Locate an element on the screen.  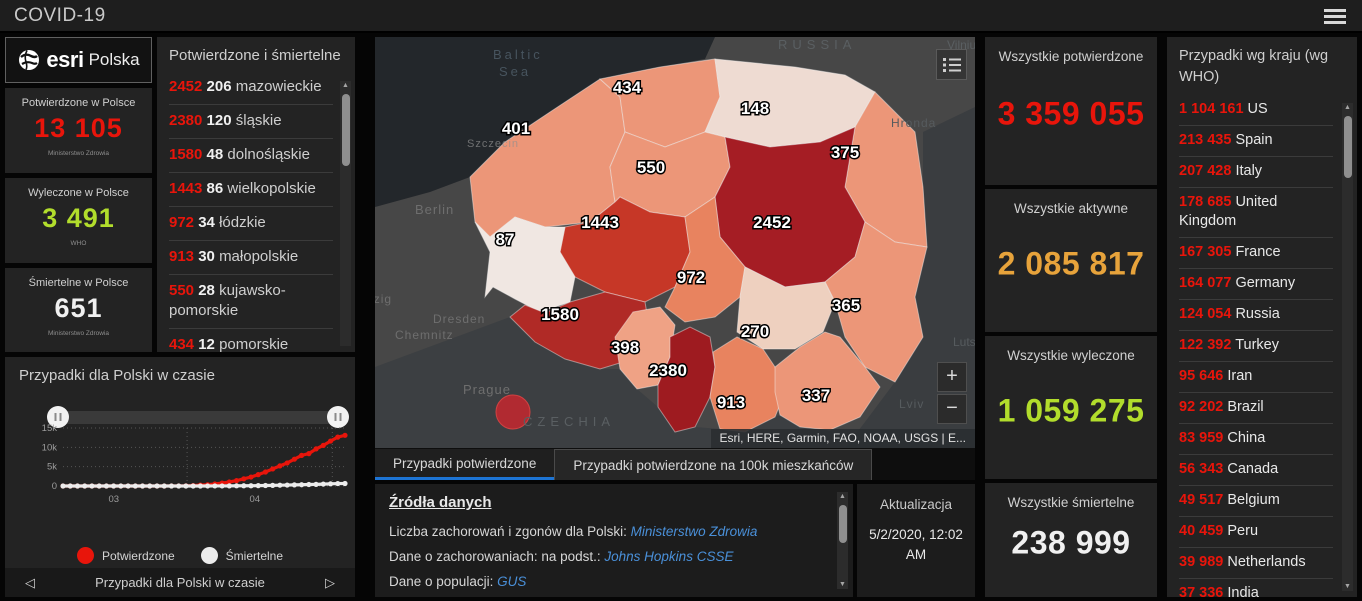
region-list-row: 1580 48 dolnośląskie is located at coordinates (251, 156).